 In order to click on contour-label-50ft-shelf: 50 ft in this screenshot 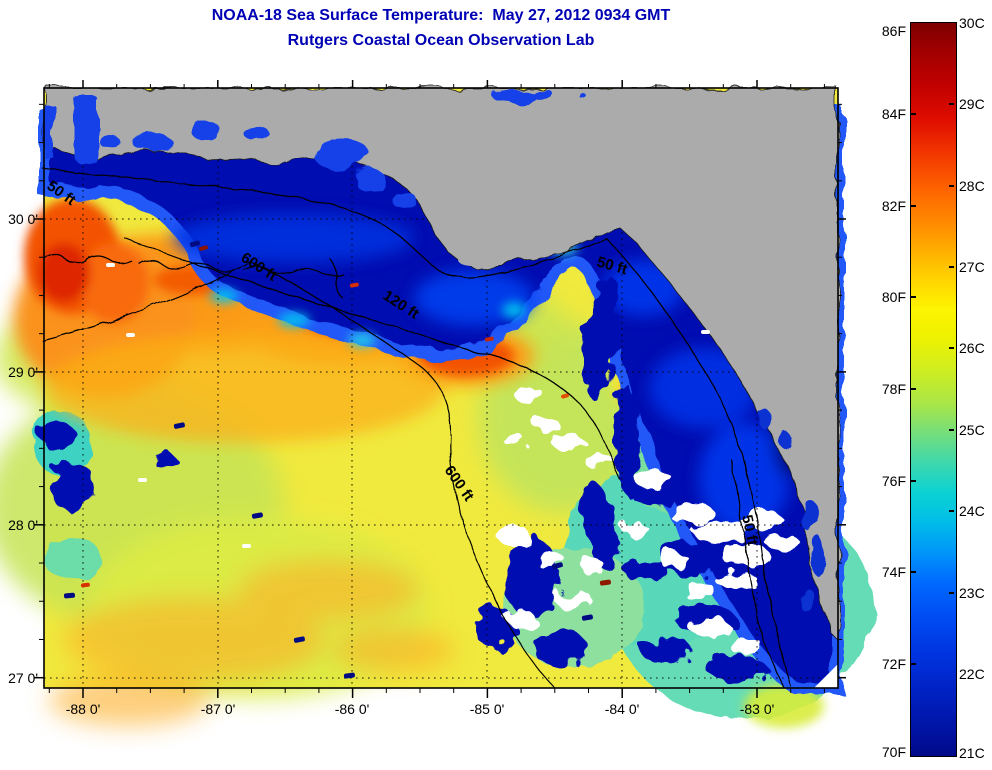, I will do `click(749, 530)`.